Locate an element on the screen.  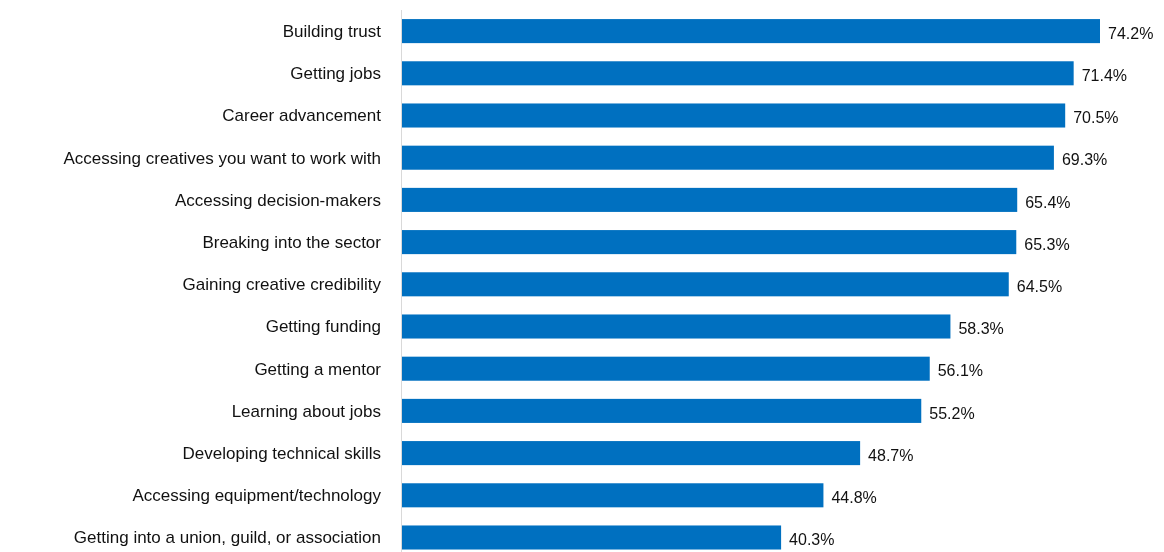
y-tick-label: Accessing creatives you want to work with is located at coordinates (222, 158).